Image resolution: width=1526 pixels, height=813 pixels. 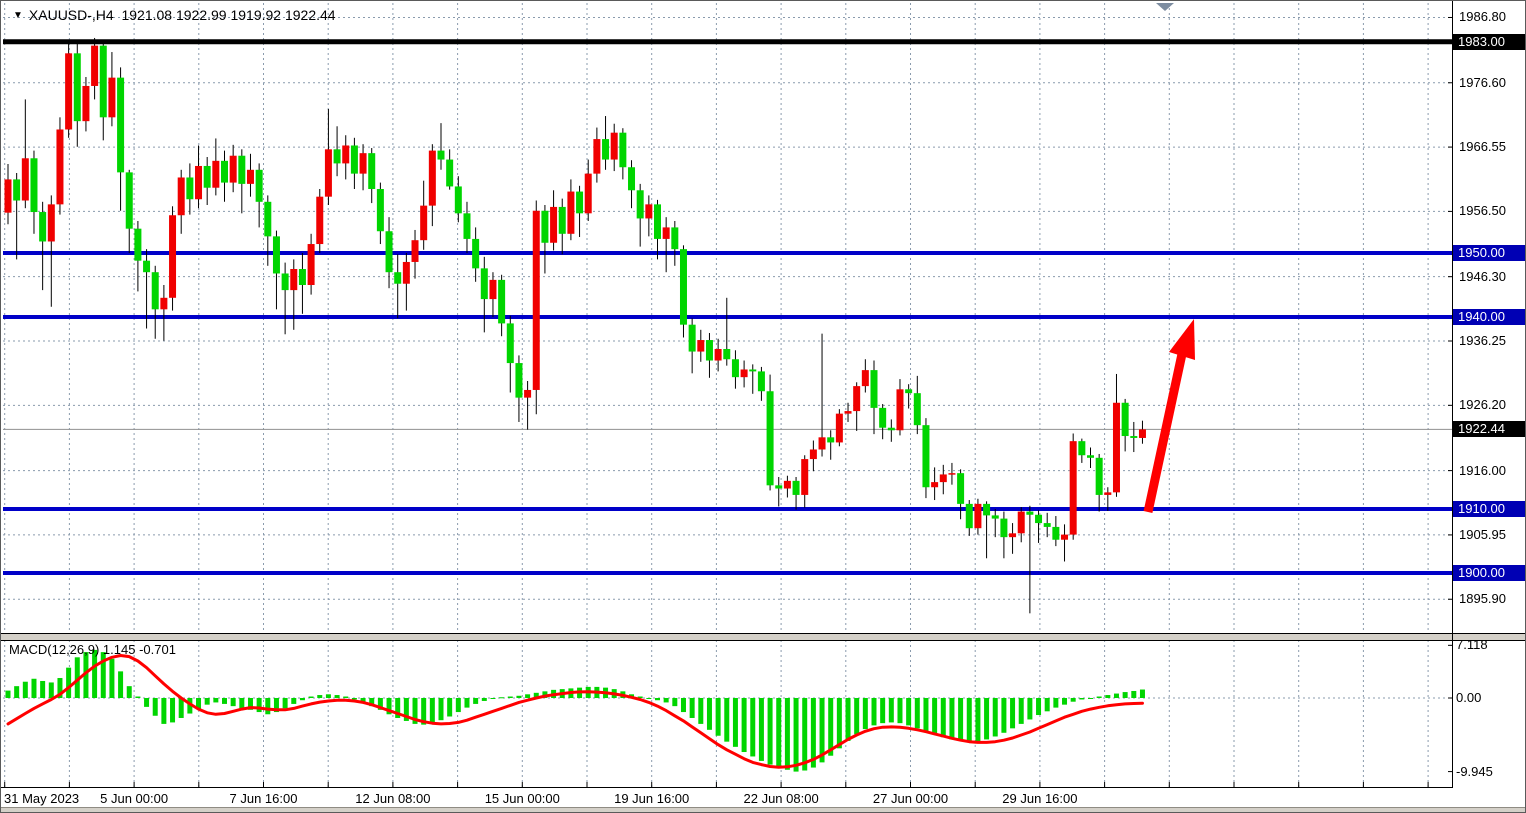 What do you see at coordinates (134, 798) in the screenshot?
I see `time-axis-label: 5 Jun 00:00` at bounding box center [134, 798].